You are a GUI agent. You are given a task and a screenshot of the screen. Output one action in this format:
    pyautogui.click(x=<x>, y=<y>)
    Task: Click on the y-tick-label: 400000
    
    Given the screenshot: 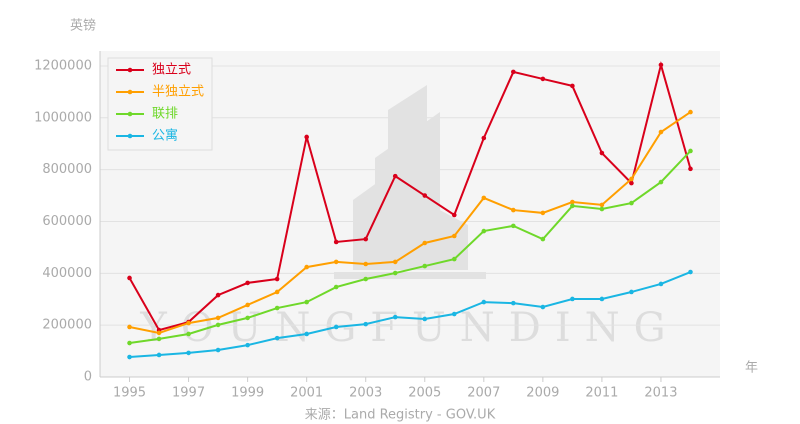 What is the action you would take?
    pyautogui.click(x=67, y=273)
    